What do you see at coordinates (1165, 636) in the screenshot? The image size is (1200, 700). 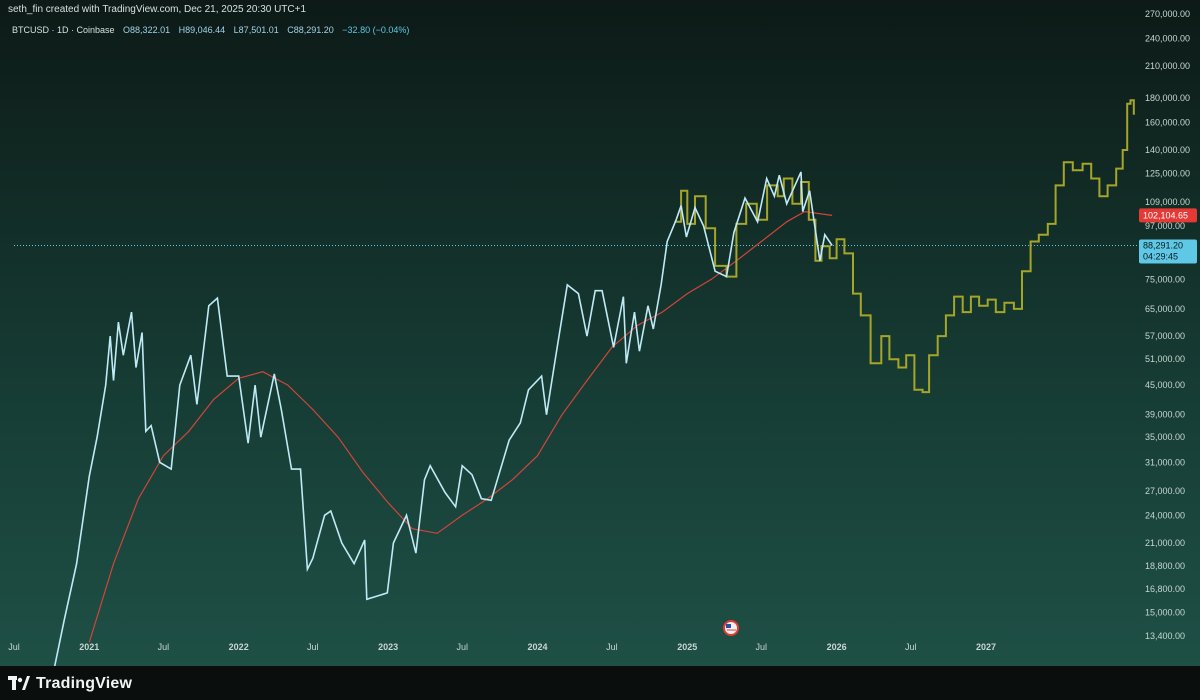 I see `price-axis-tick-label: 13,400.00` at bounding box center [1165, 636].